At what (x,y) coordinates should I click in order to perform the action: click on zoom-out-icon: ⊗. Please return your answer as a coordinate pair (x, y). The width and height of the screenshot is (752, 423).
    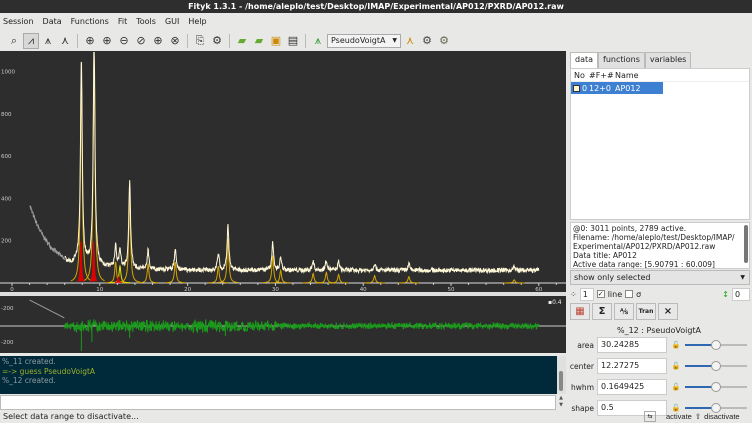
    Looking at the image, I should click on (175, 40).